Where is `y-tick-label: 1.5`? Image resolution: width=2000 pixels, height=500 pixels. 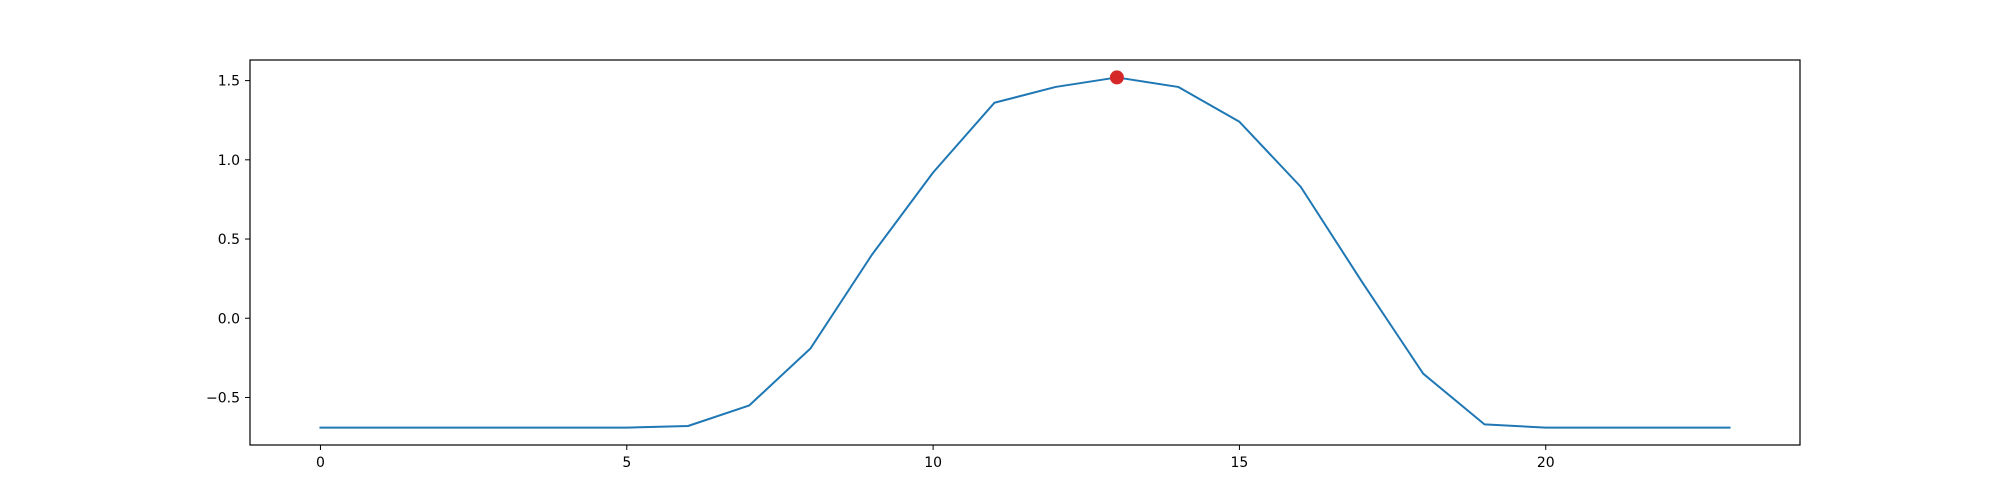 y-tick-label: 1.5 is located at coordinates (229, 82).